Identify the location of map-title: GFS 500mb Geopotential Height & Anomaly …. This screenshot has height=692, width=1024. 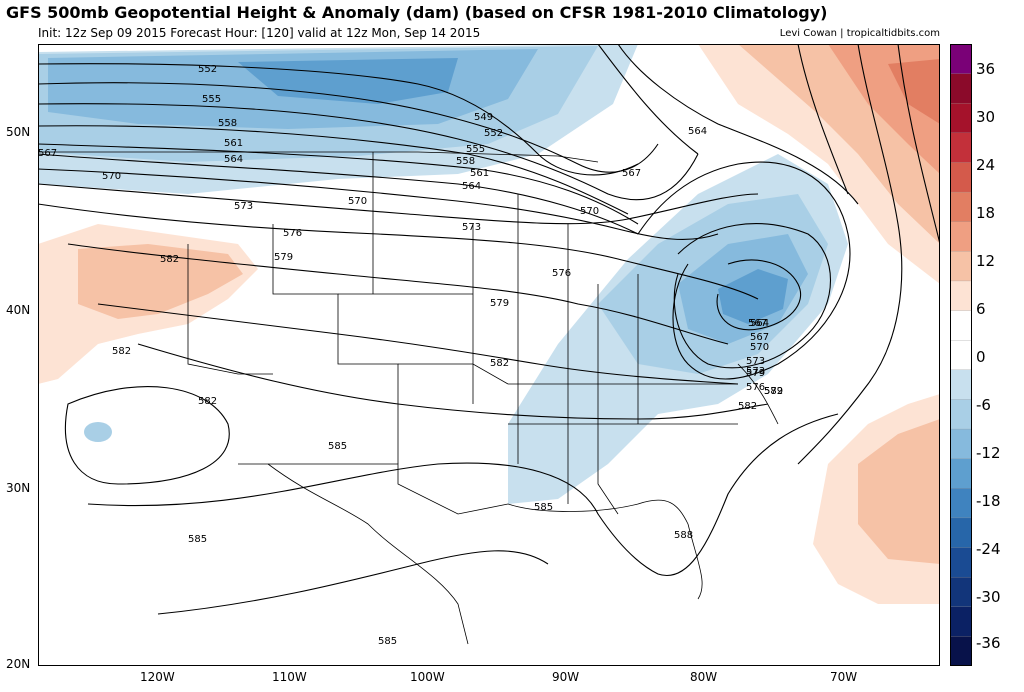
(417, 12).